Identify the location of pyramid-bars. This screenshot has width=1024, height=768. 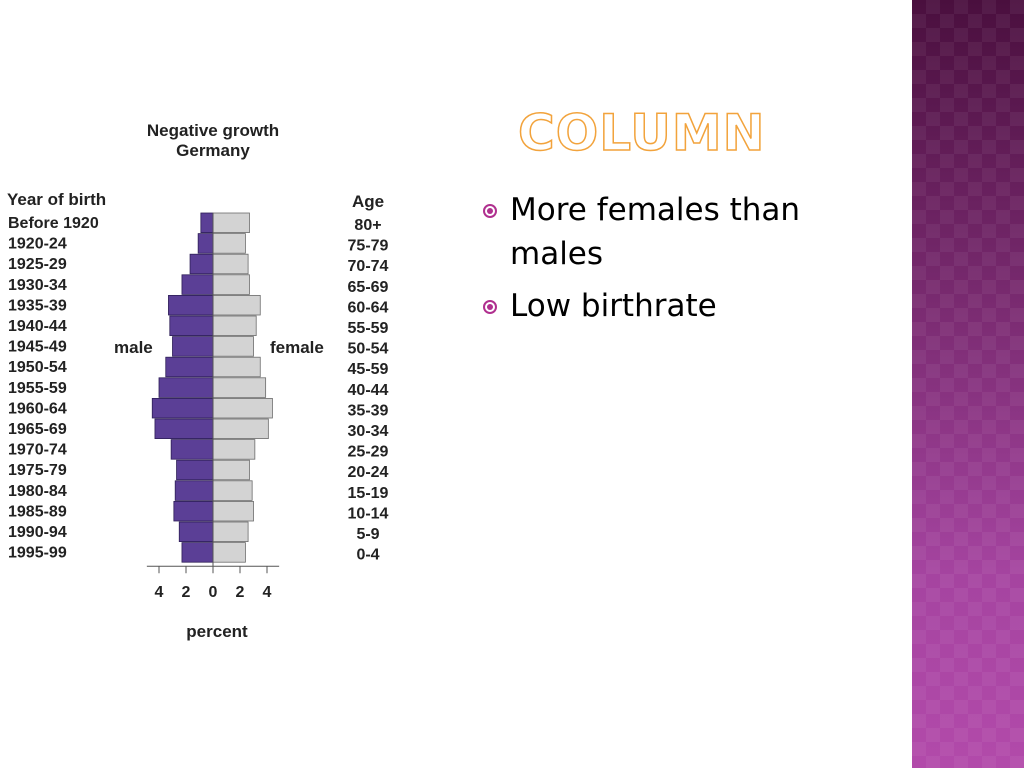
(212, 387).